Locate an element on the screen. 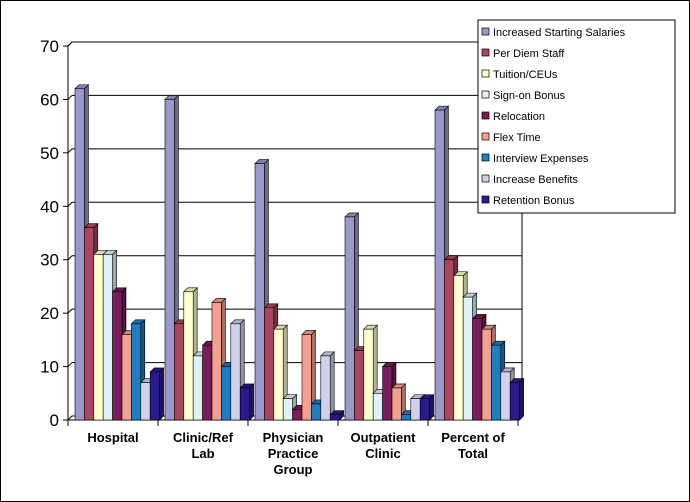  x-category-label: Total is located at coordinates (473, 453).